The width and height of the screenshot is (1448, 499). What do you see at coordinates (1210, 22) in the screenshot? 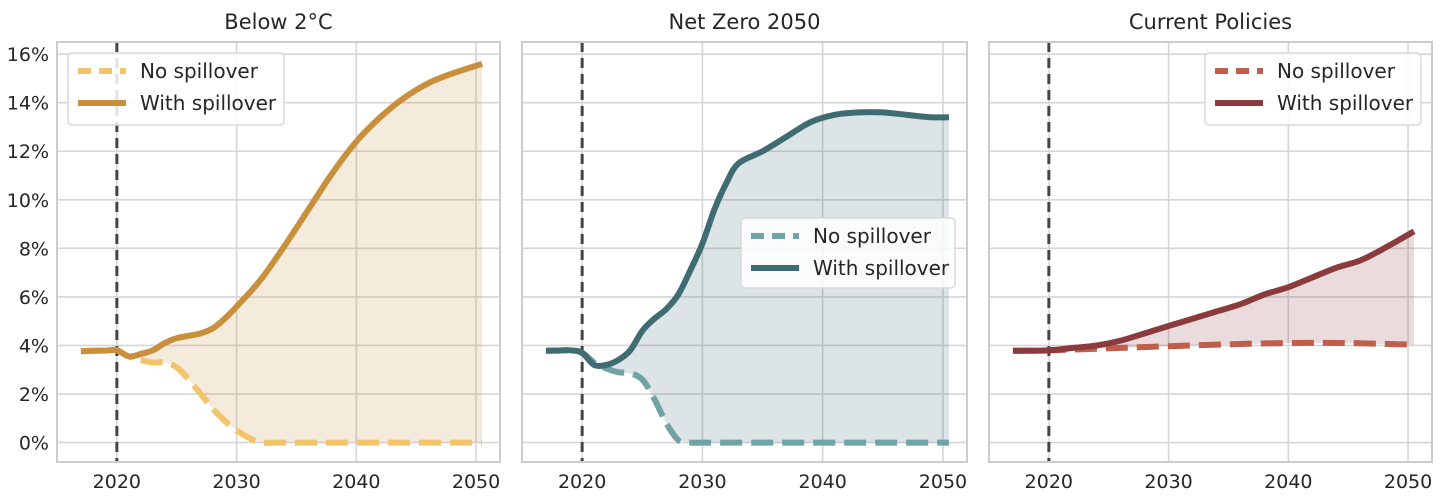
I see `chart-title: Current Policies` at bounding box center [1210, 22].